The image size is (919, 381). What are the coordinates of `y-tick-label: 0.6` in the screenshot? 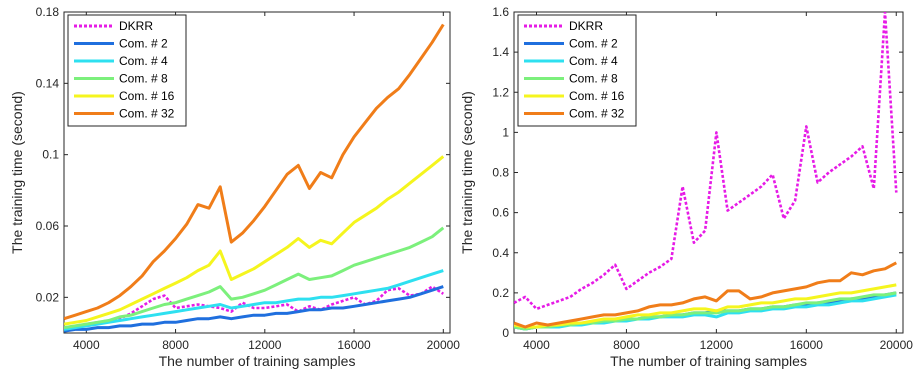 It's located at (500, 213).